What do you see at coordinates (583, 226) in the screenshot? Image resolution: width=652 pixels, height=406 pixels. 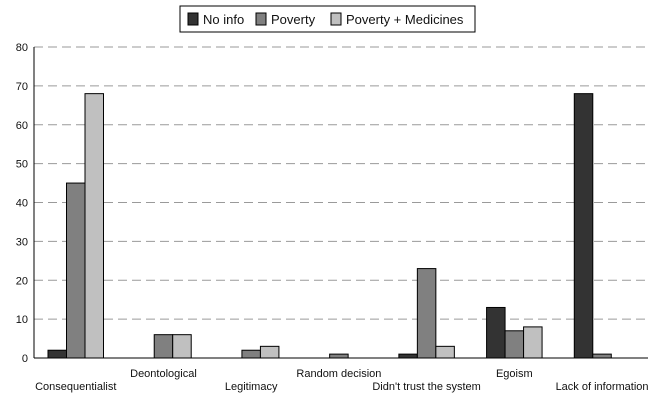 I see `bar-lack-of-information-no-info` at bounding box center [583, 226].